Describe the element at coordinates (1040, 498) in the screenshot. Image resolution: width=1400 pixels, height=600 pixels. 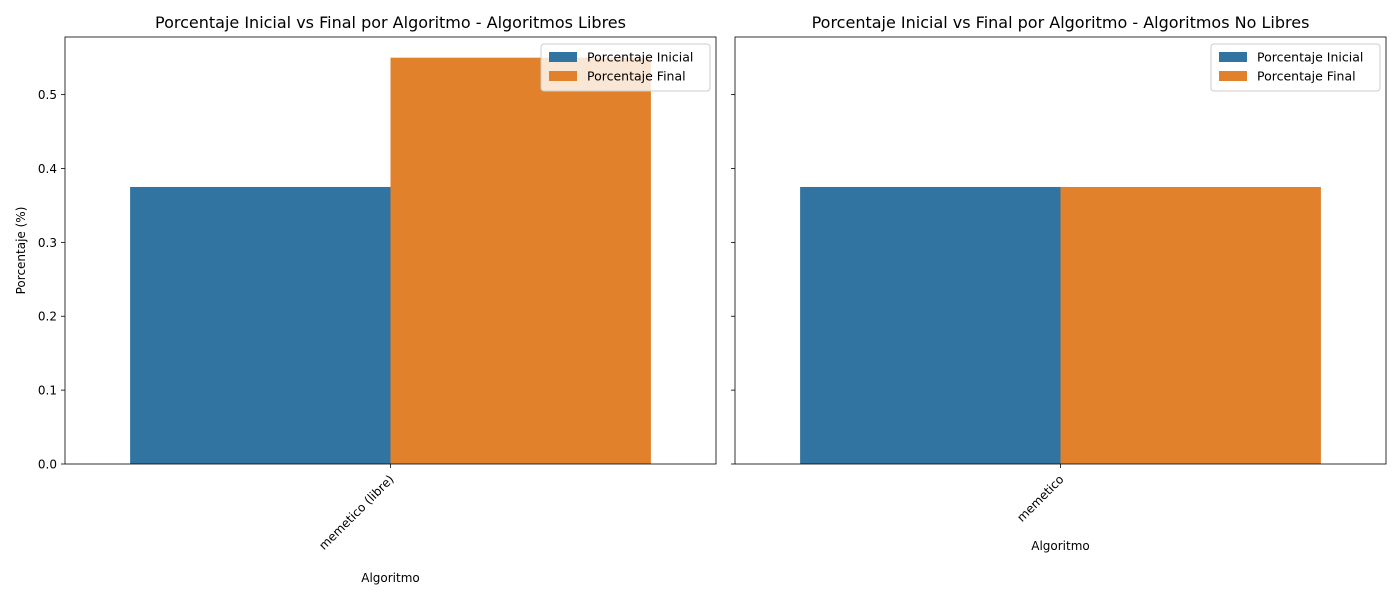
I see `x-tick-label: memetico` at that location.